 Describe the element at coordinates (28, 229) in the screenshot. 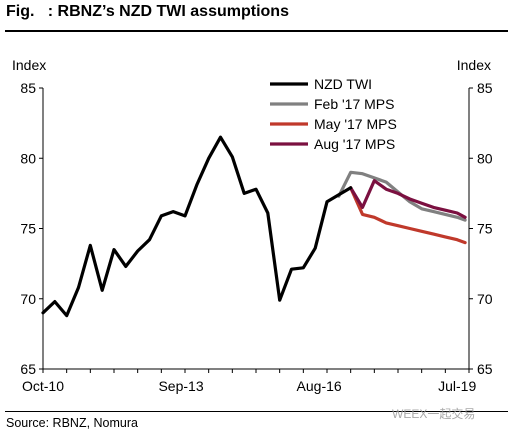

I see `y-tick-label-left: 75` at that location.